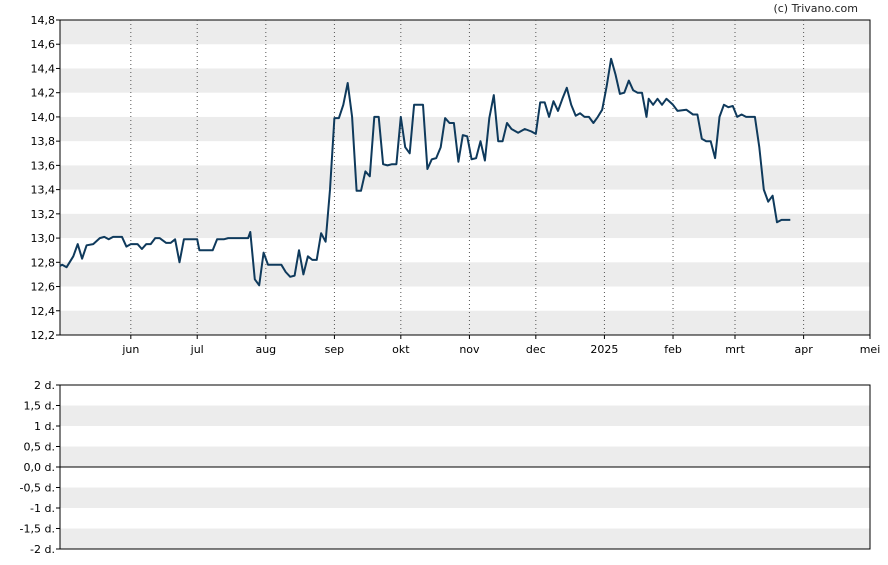  What do you see at coordinates (265, 349) in the screenshot?
I see `x-tick-label: aug` at bounding box center [265, 349].